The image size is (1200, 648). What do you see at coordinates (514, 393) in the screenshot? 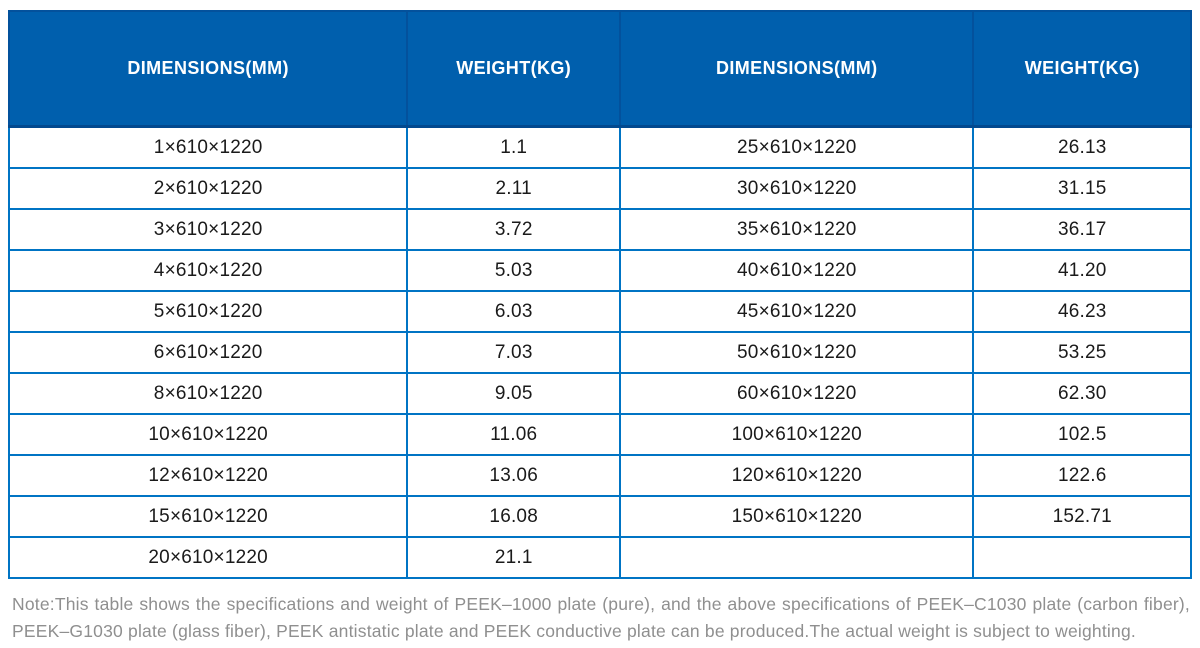
I see `weight-cell: 9.05` at bounding box center [514, 393].